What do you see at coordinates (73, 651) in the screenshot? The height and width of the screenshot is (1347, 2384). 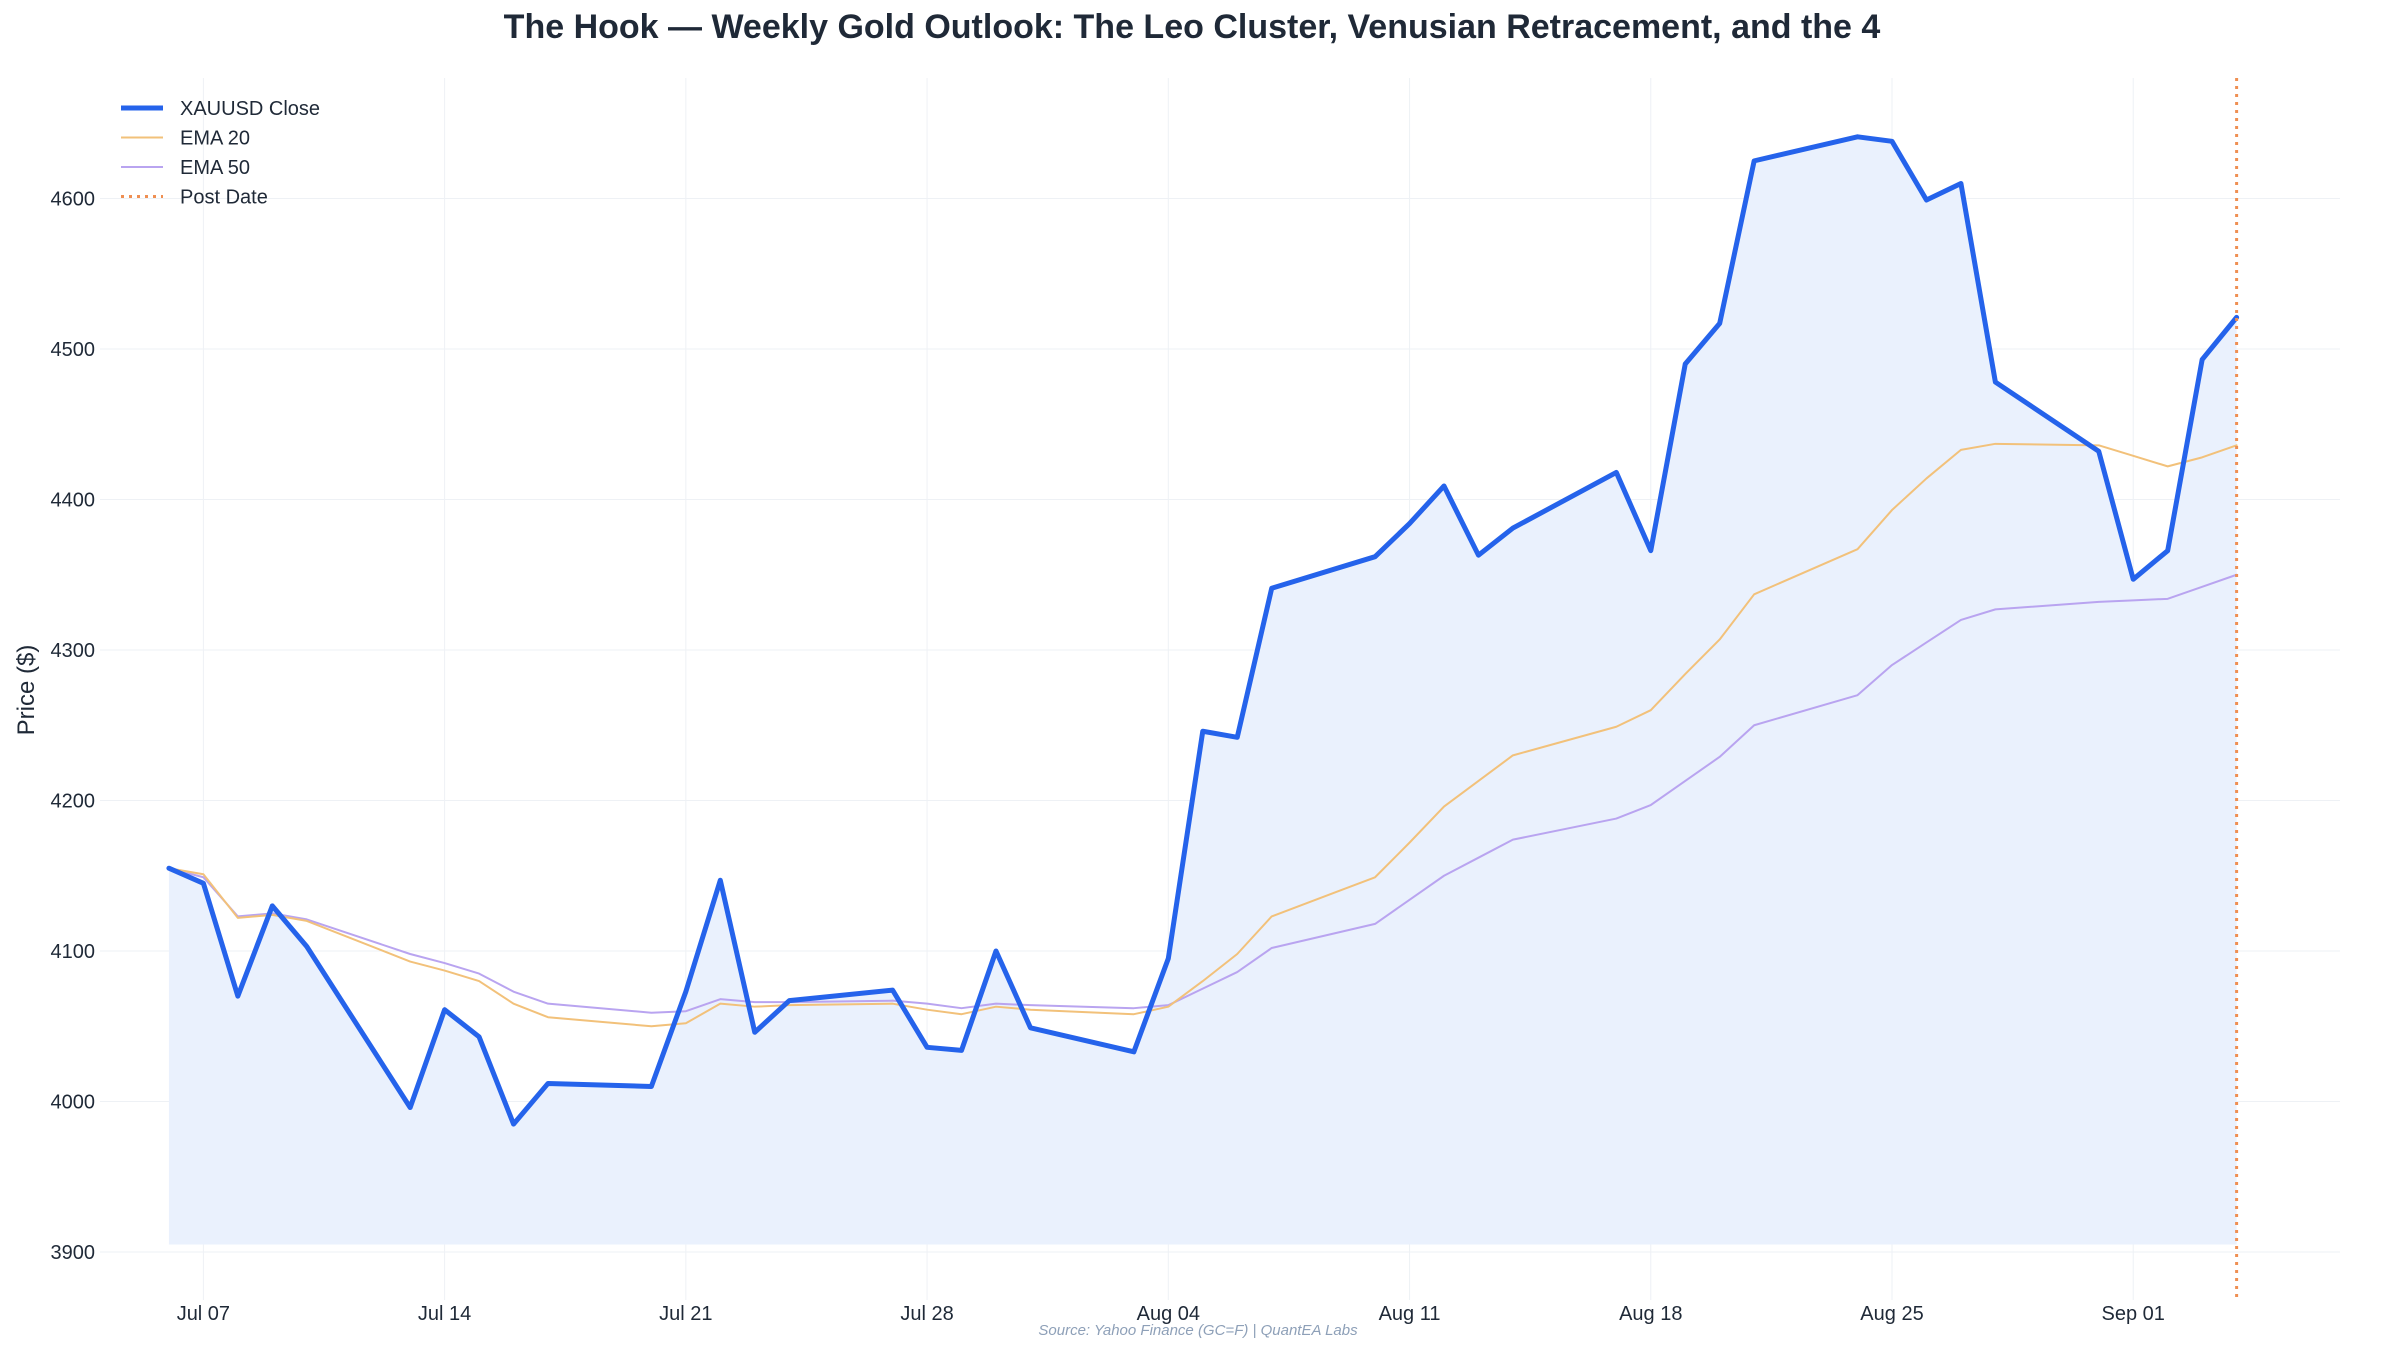 I see `y-tick-label: 4300` at bounding box center [73, 651].